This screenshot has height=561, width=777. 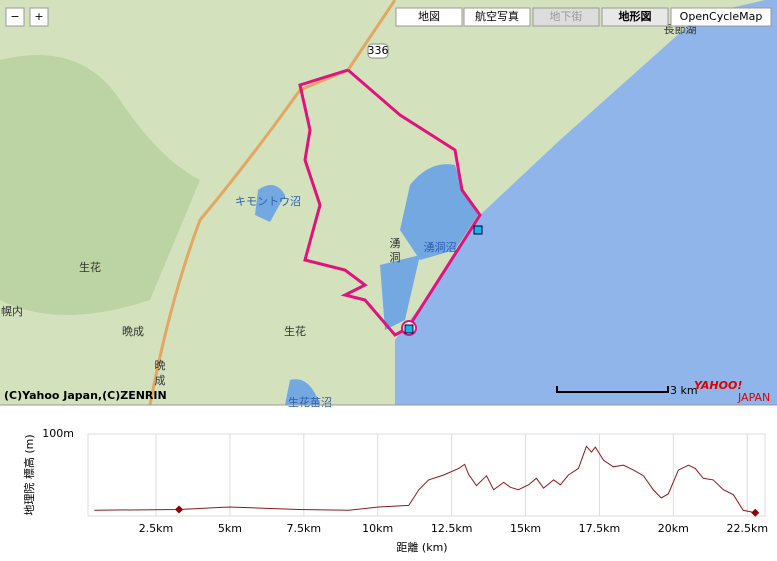 I want to click on zoom-in-label: +, so click(x=38, y=16).